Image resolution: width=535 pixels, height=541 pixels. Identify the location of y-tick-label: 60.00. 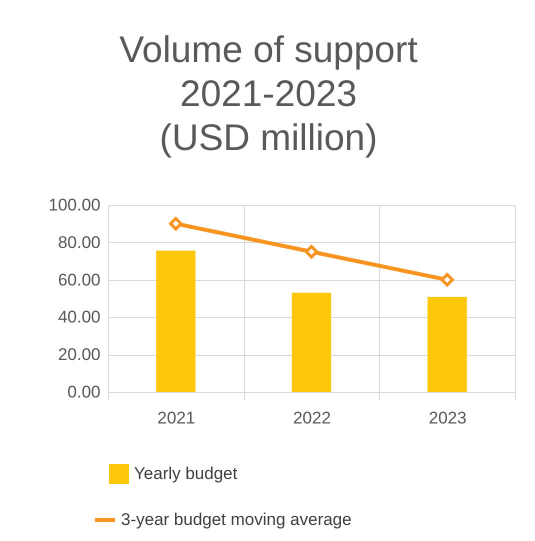
(79, 280).